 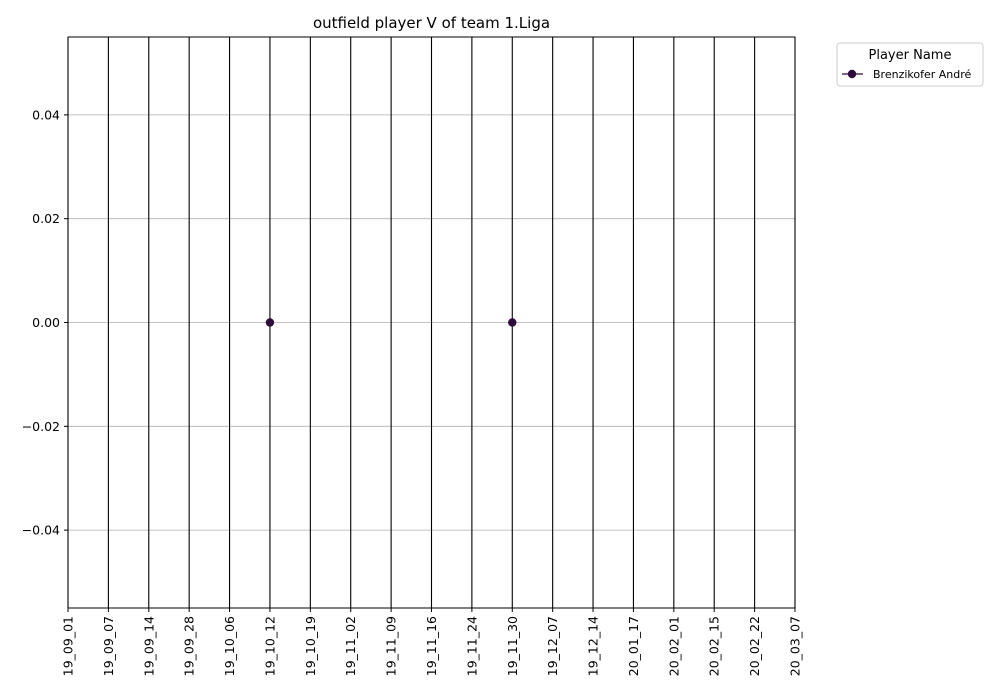 I want to click on y-tick-label: 0.00, so click(x=46, y=322).